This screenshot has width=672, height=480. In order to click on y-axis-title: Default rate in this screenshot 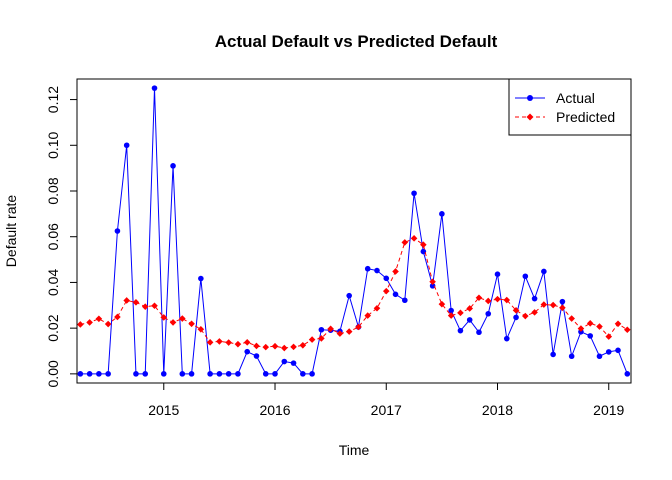, I will do `click(11, 231)`.